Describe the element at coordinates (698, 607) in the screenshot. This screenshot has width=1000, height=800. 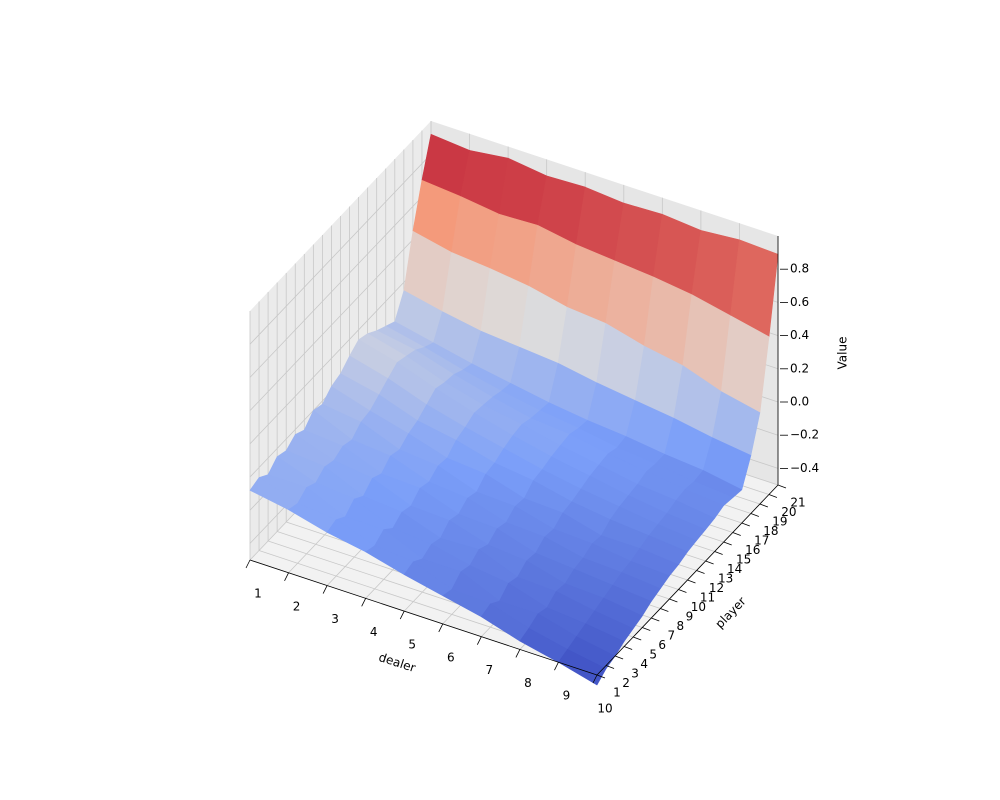
I see `y-tick-label: 10` at that location.